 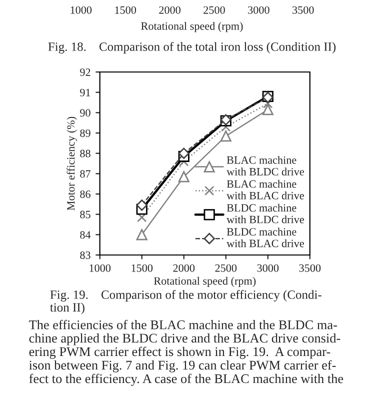 What do you see at coordinates (265, 214) in the screenshot?
I see `legend-label: BLDC machine with BLDC drive` at bounding box center [265, 214].